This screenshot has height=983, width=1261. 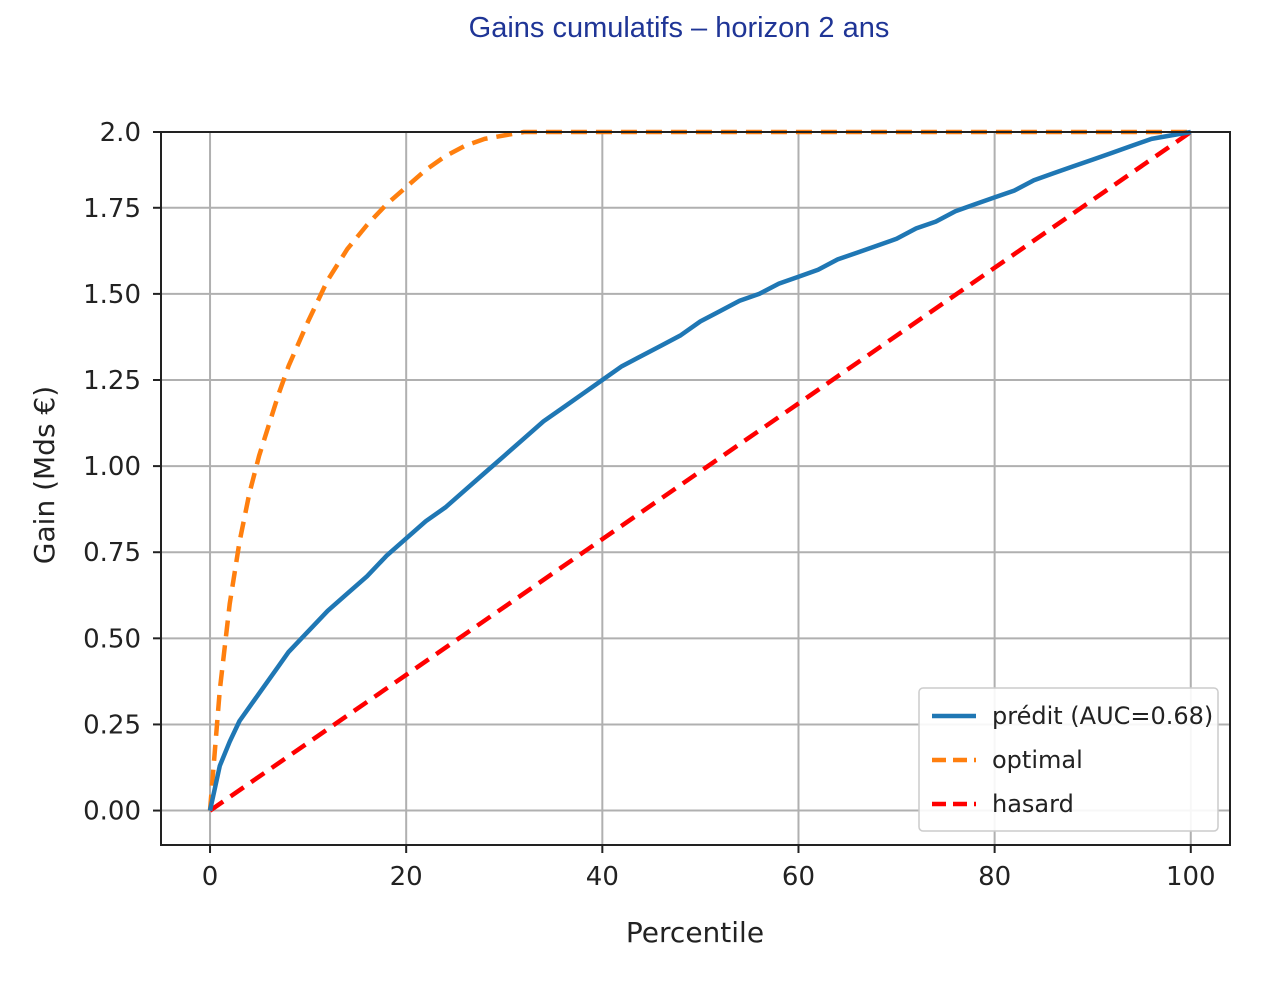 What do you see at coordinates (679, 28) in the screenshot?
I see `chart-title: Gains cumulatifs – horizon 2 ans` at bounding box center [679, 28].